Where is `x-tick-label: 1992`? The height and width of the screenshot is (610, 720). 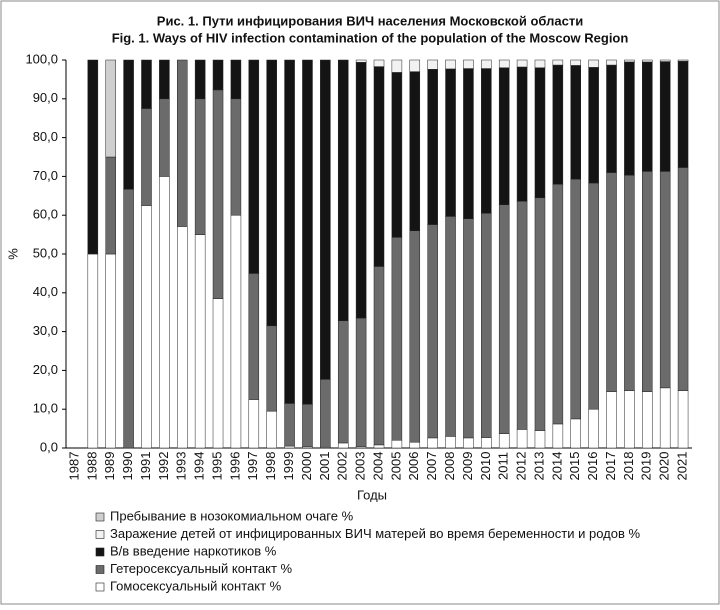 x-tick-label: 1992 is located at coordinates (163, 466).